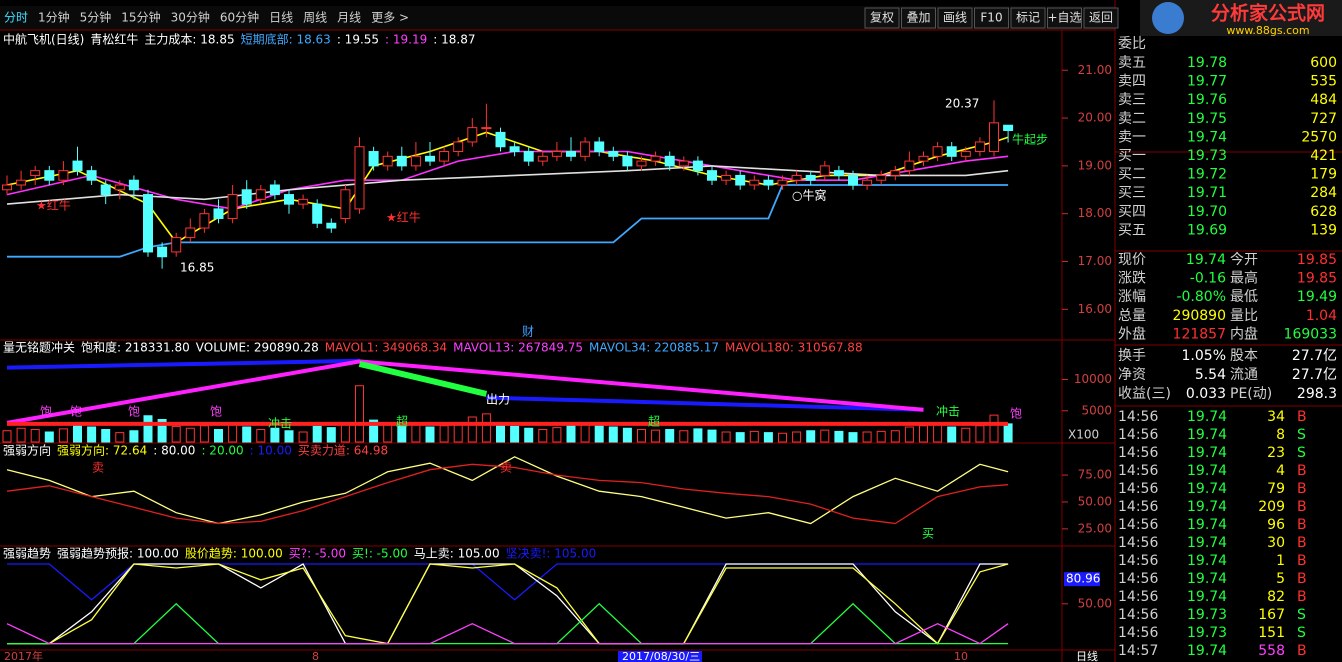  I want to click on toolbar-button-label: 画线, so click(955, 18).